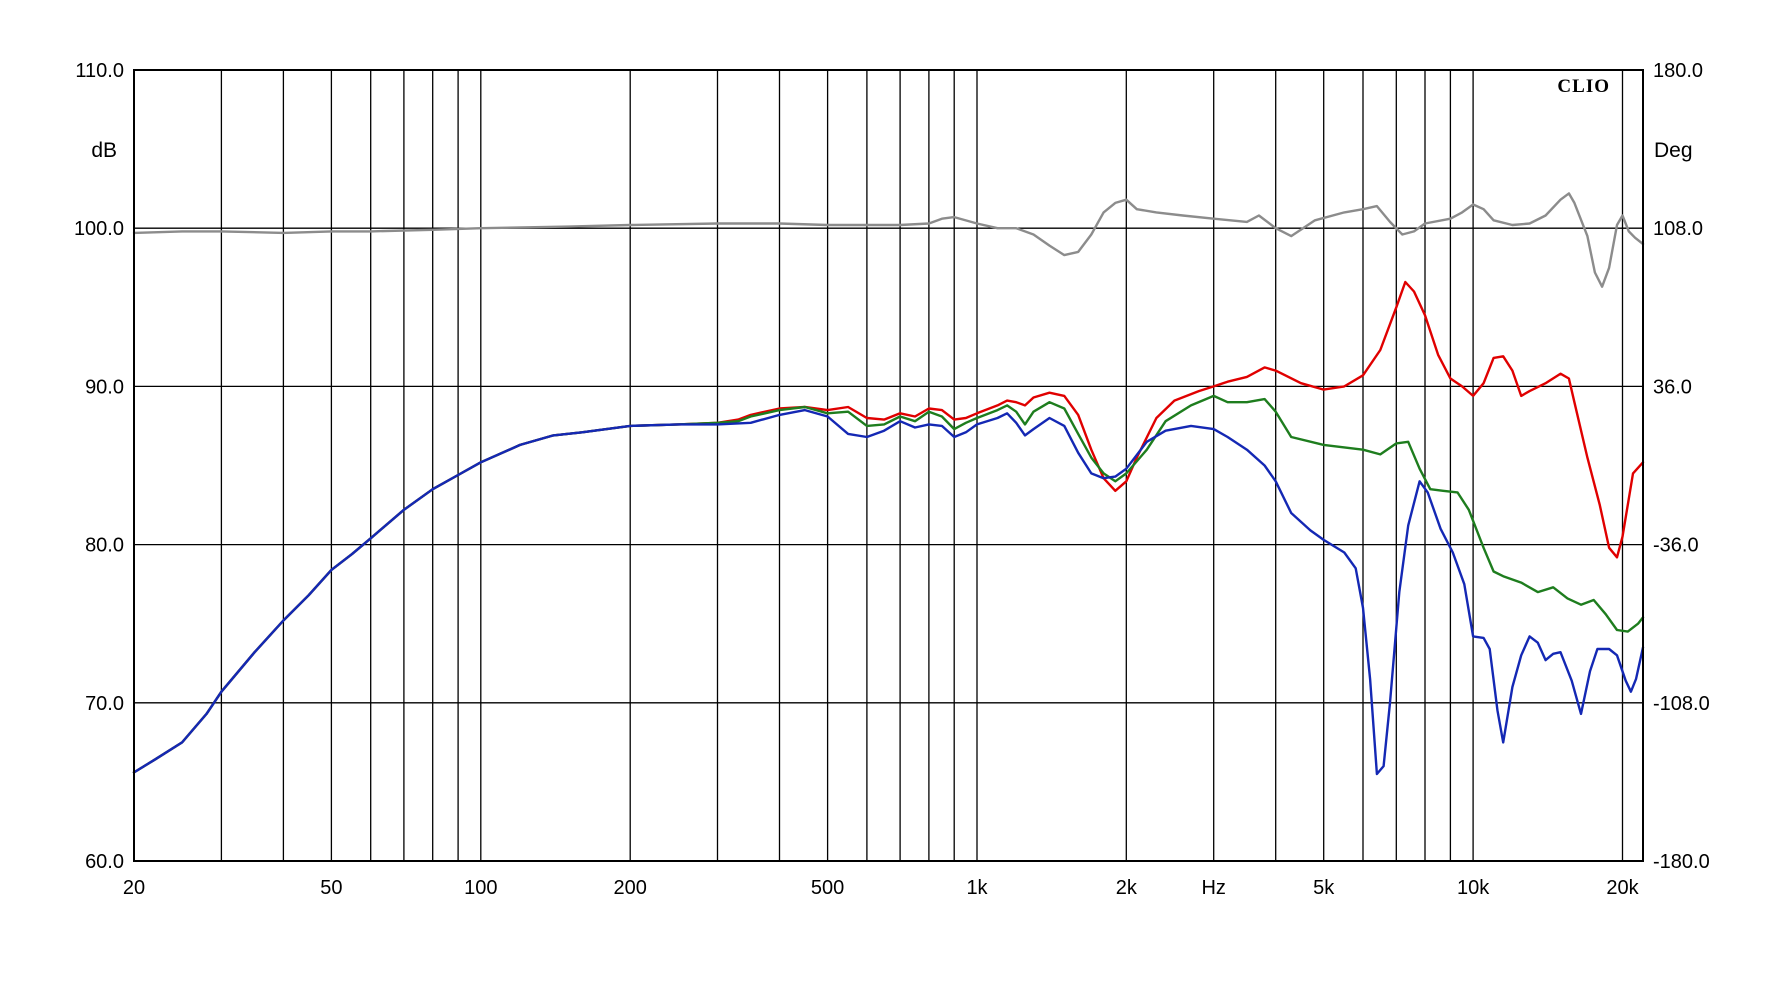  I want to click on y-right-tick-label: 36.0, so click(1672, 387).